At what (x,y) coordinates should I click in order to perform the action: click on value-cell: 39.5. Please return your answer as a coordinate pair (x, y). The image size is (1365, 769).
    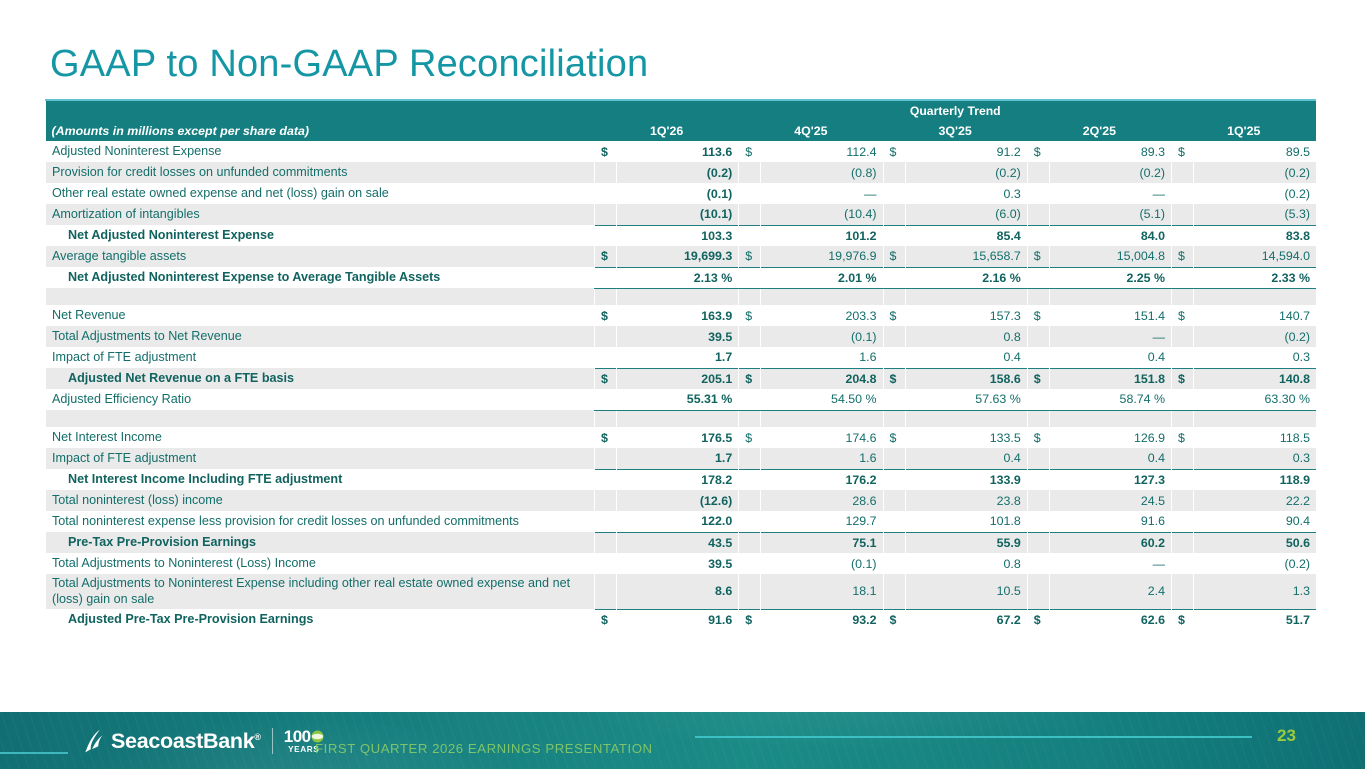
    Looking at the image, I should click on (677, 563).